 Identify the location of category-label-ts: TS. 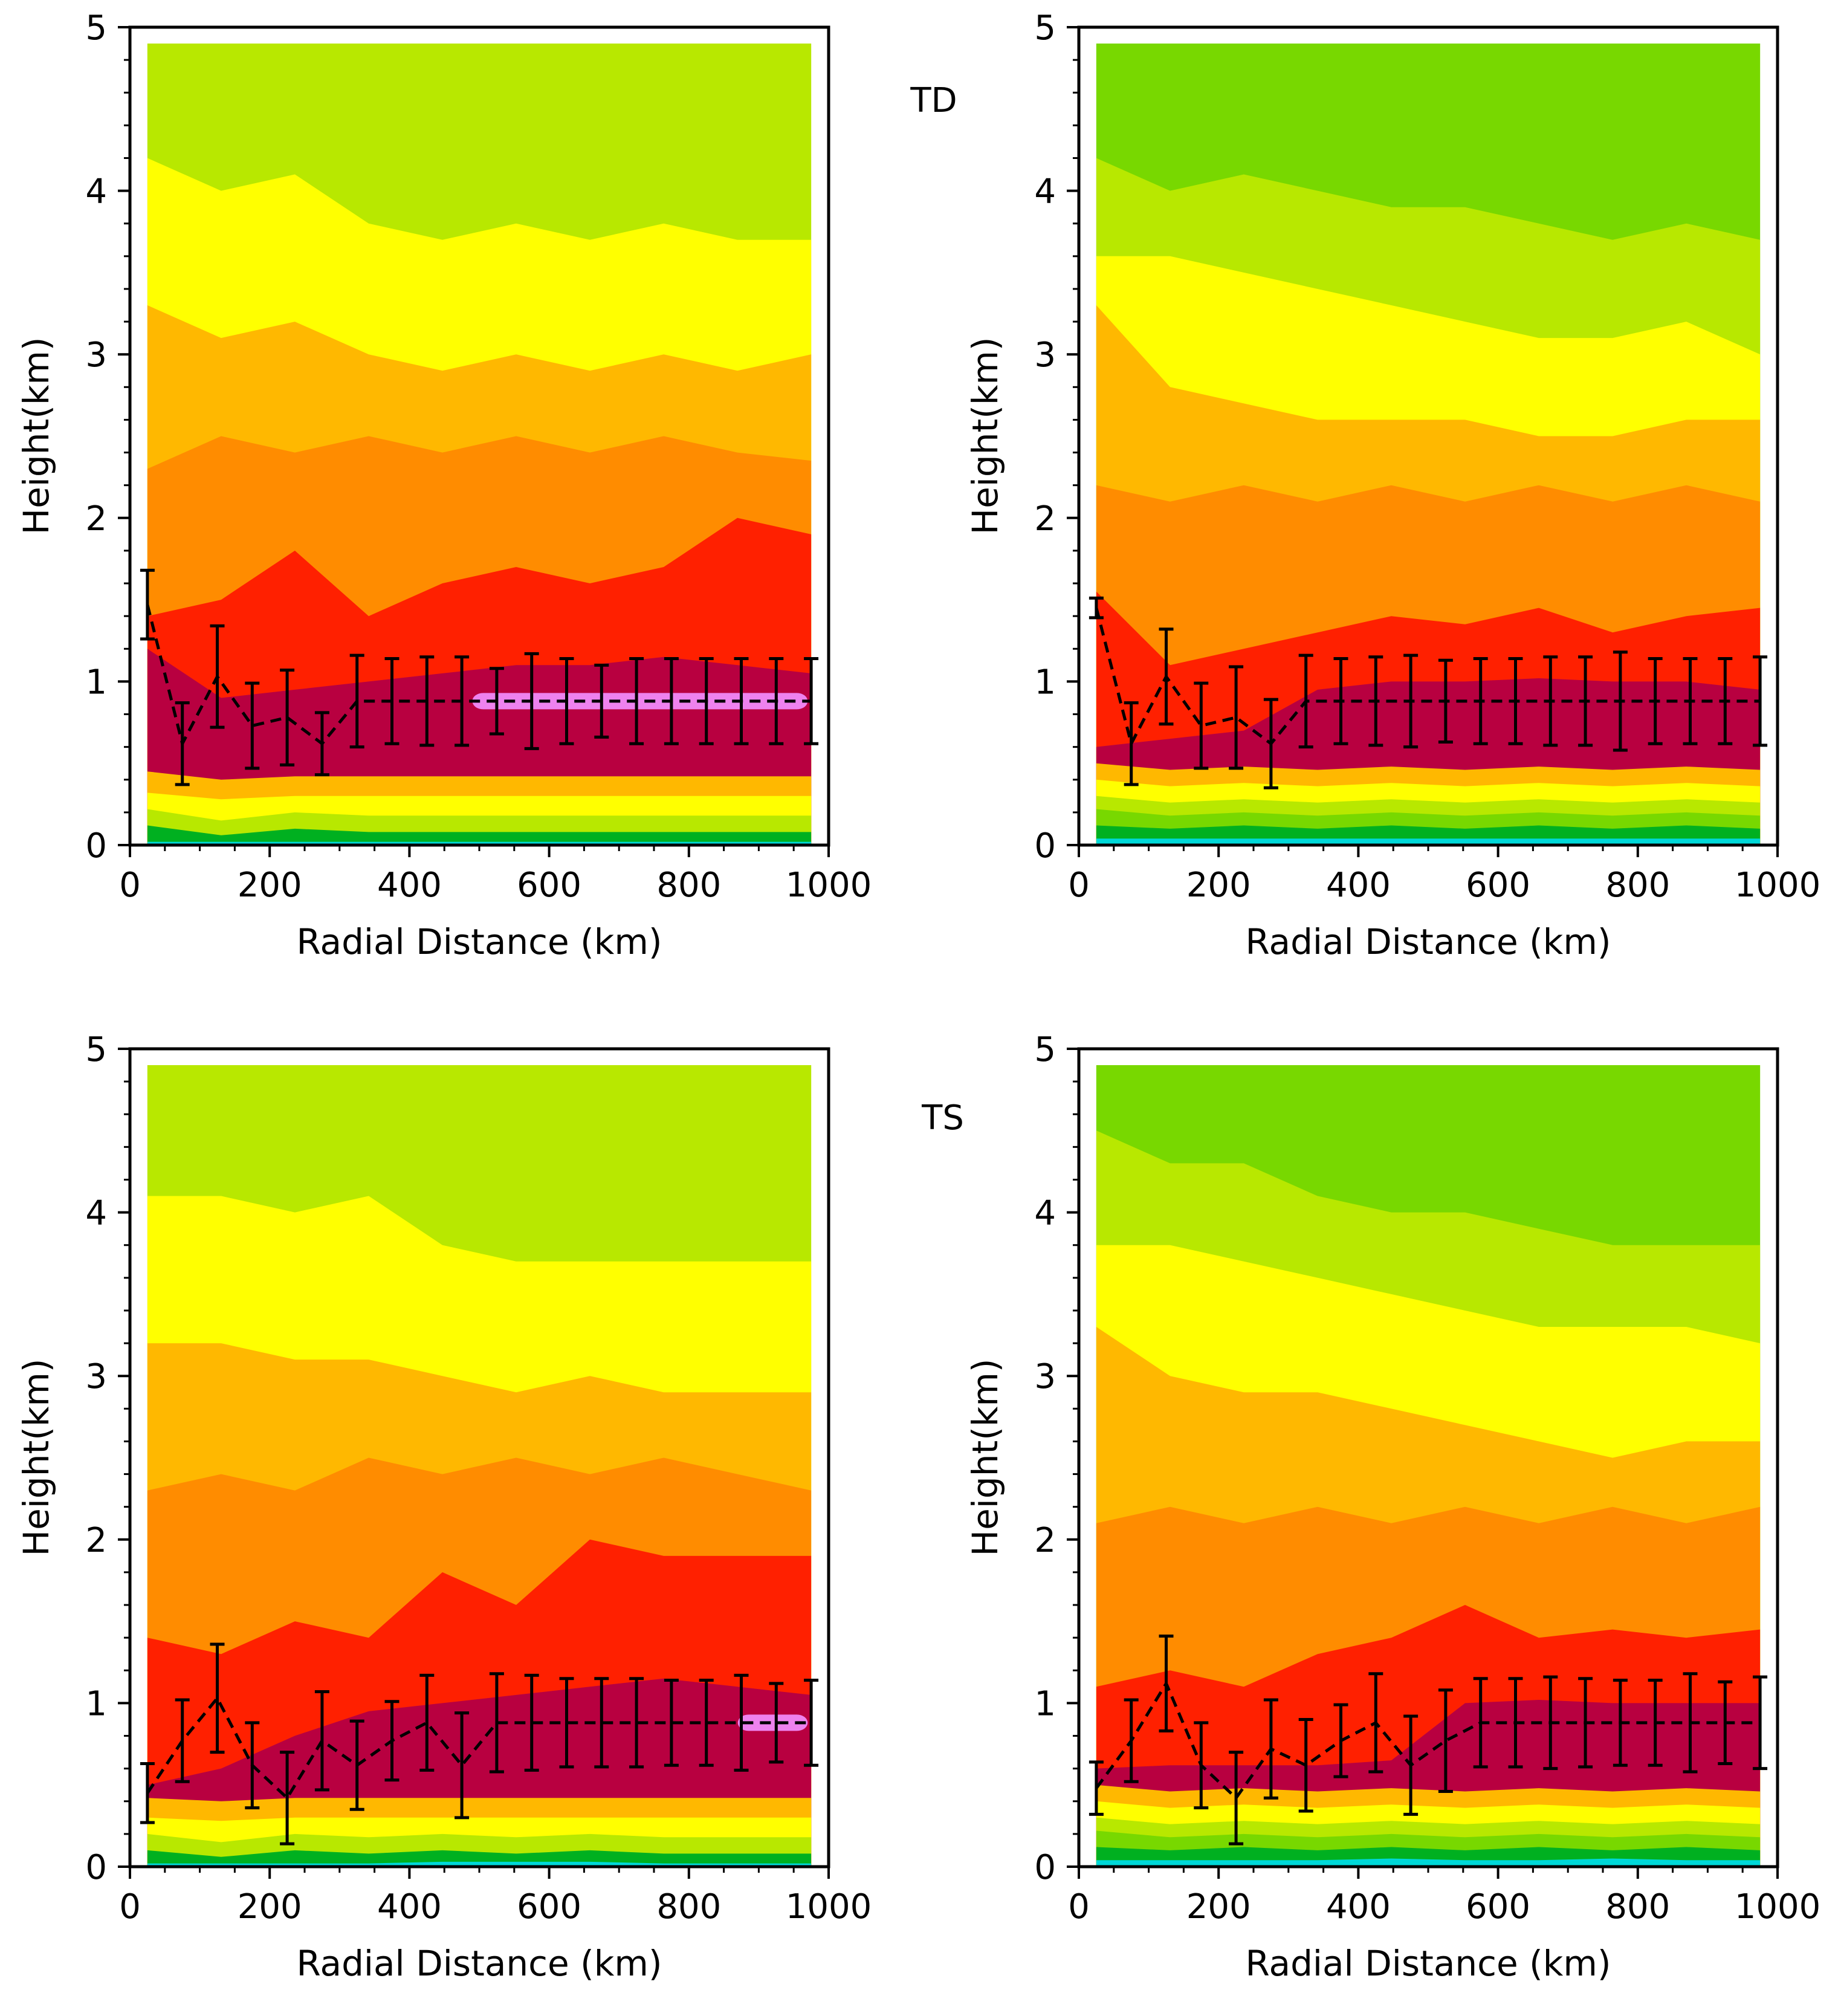
(942, 1118).